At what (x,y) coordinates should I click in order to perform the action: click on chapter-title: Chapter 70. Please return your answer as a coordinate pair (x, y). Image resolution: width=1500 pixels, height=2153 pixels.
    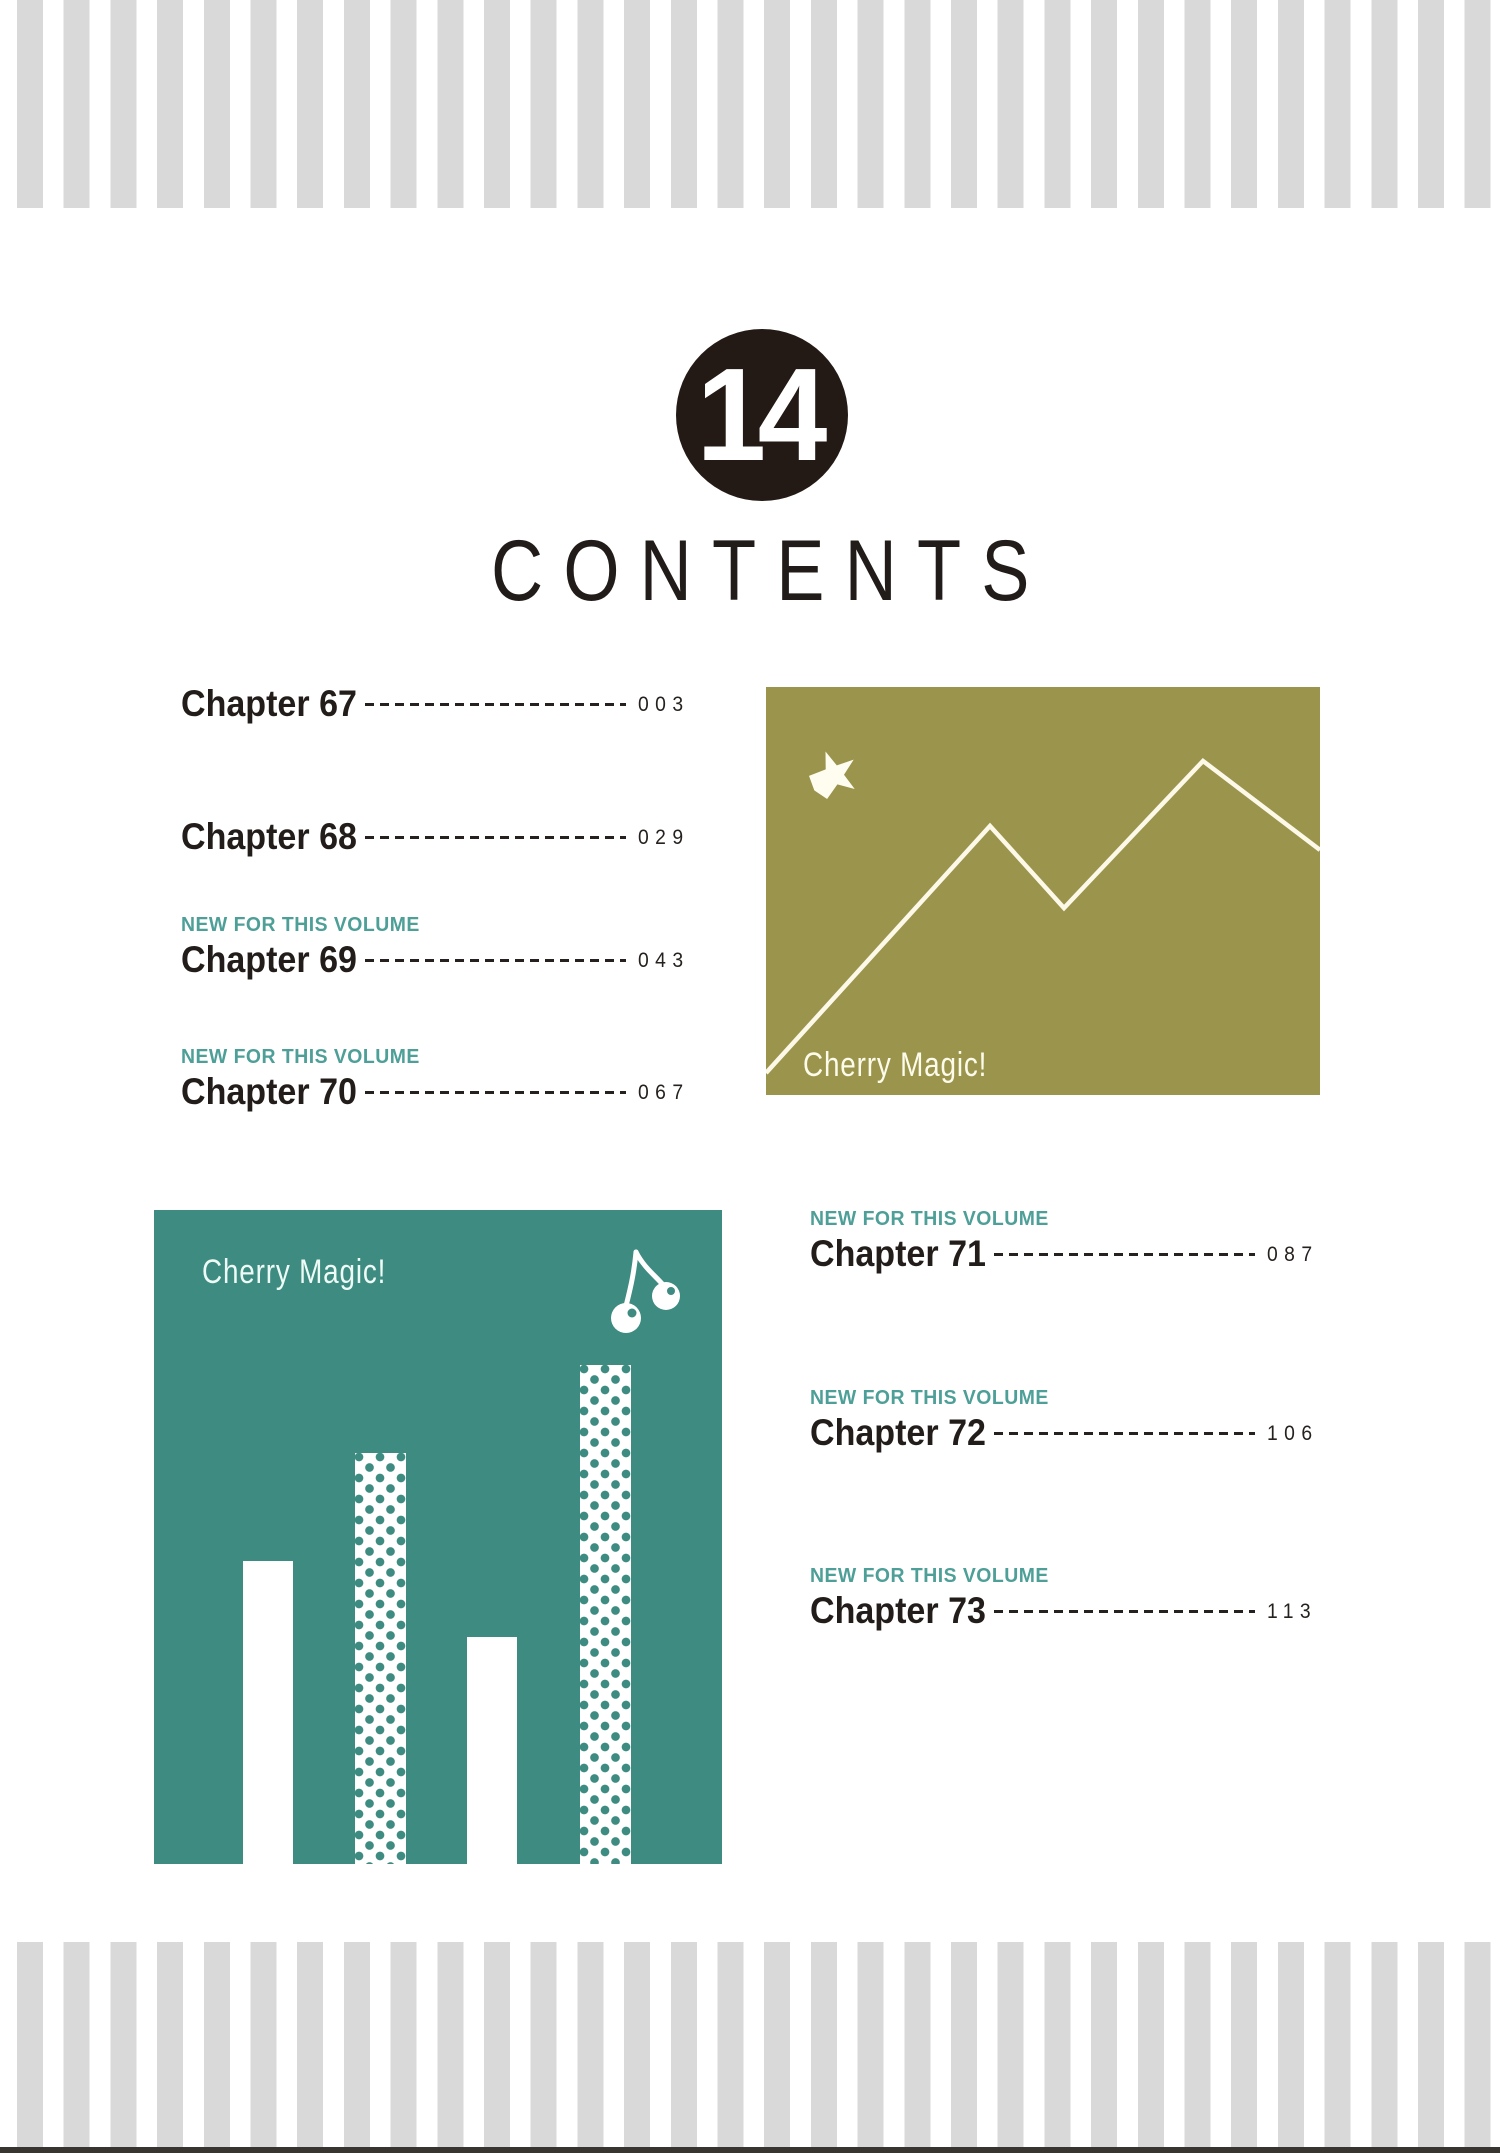
    Looking at the image, I should click on (269, 1091).